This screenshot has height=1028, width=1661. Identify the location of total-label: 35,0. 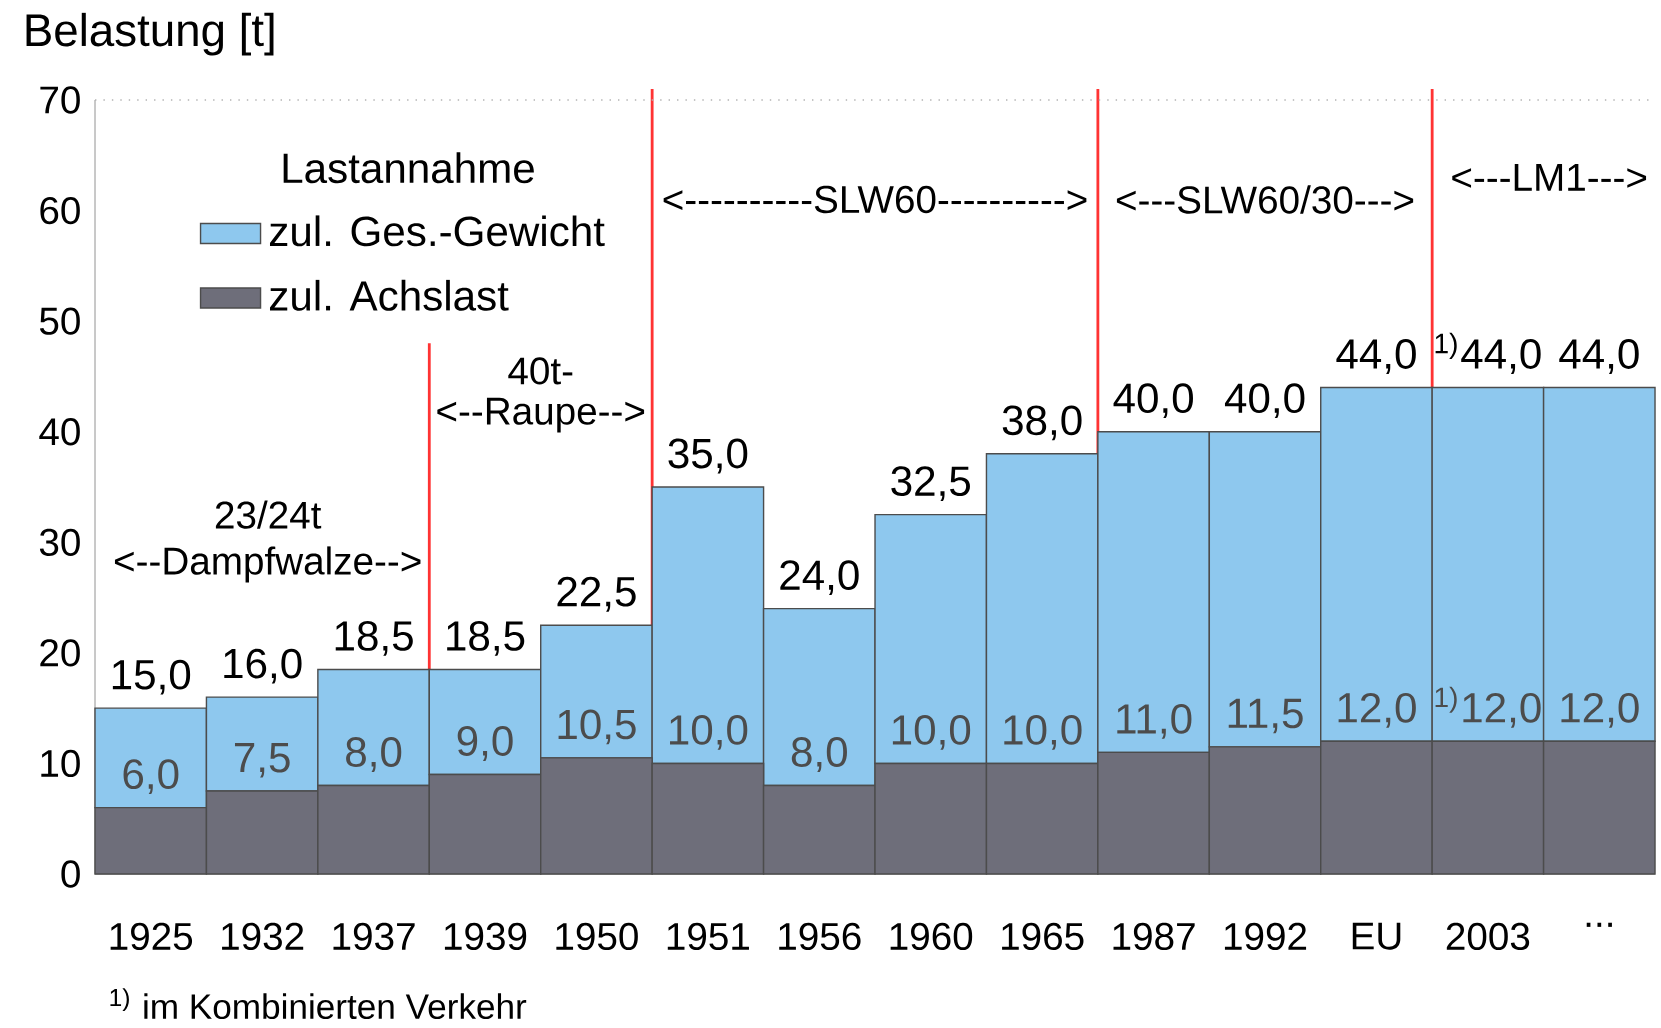
(708, 456).